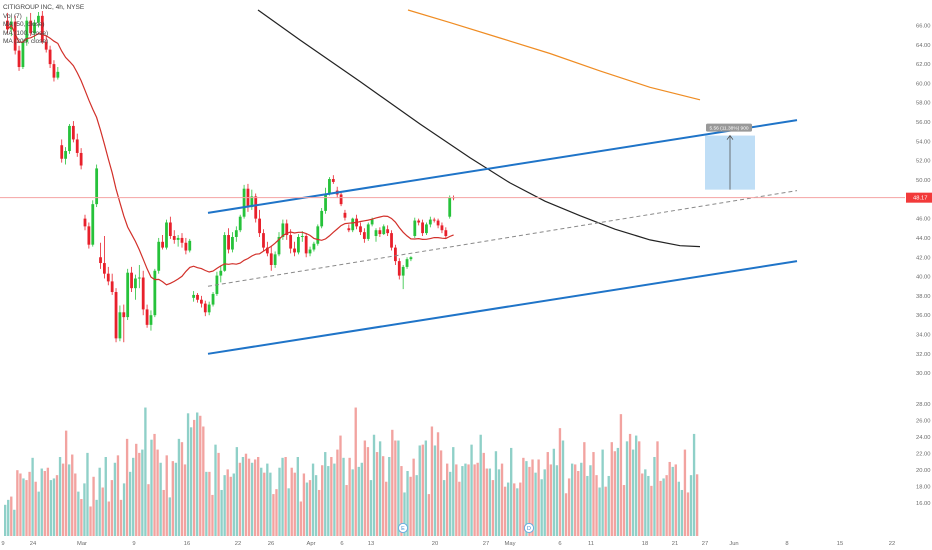 The image size is (932, 550). Describe the element at coordinates (502, 238) in the screenshot. I see `channel-midline` at that location.